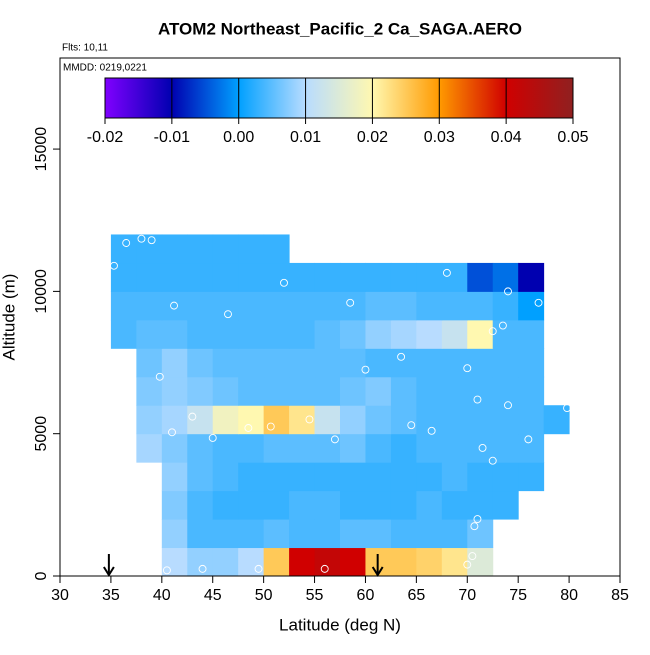 Image resolution: width=650 pixels, height=655 pixels. Describe the element at coordinates (9, 317) in the screenshot. I see `y-axis-label: Altitude (m)` at that location.